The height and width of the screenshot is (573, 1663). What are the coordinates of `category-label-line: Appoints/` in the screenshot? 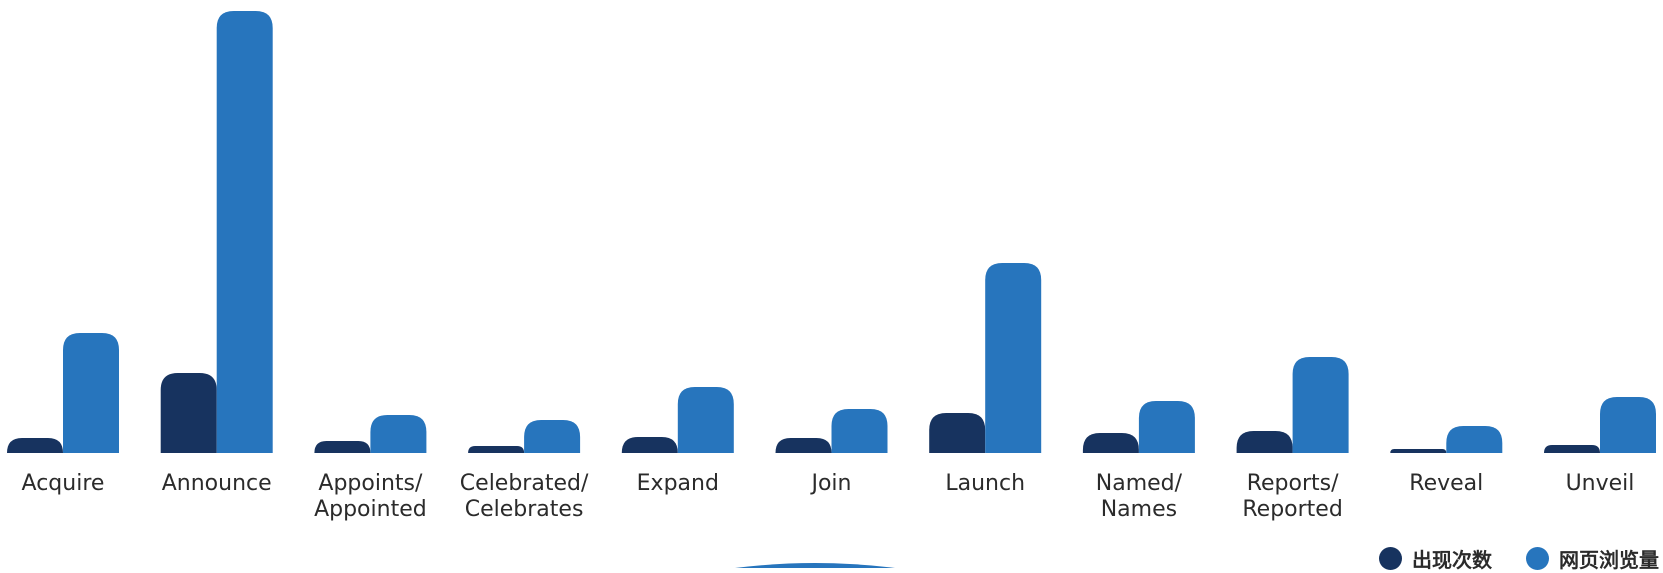 It's located at (370, 483).